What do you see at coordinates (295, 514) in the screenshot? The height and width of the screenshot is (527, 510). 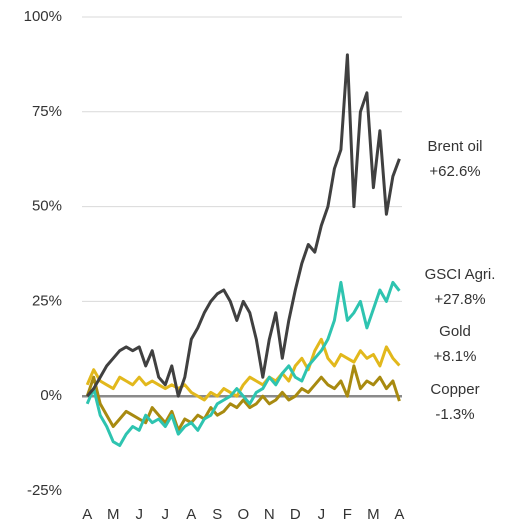 I see `x-tick-label: D` at bounding box center [295, 514].